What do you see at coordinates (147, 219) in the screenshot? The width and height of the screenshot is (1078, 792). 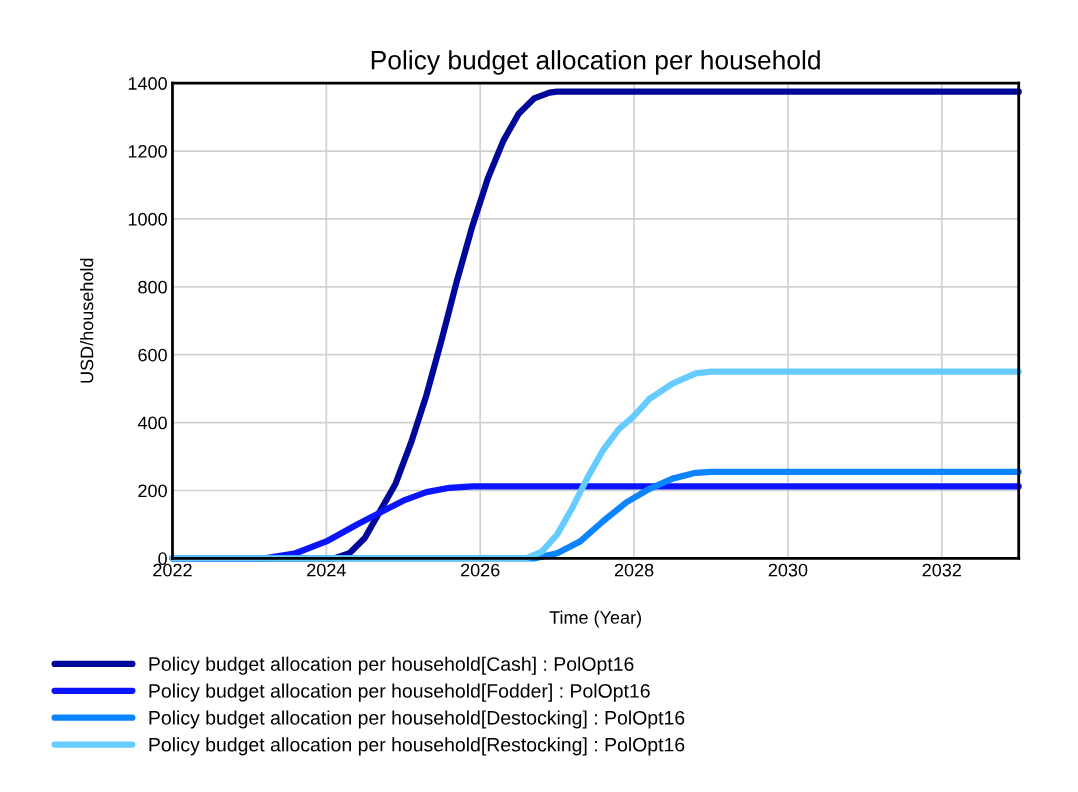 I see `y-tick-label: 1000` at bounding box center [147, 219].